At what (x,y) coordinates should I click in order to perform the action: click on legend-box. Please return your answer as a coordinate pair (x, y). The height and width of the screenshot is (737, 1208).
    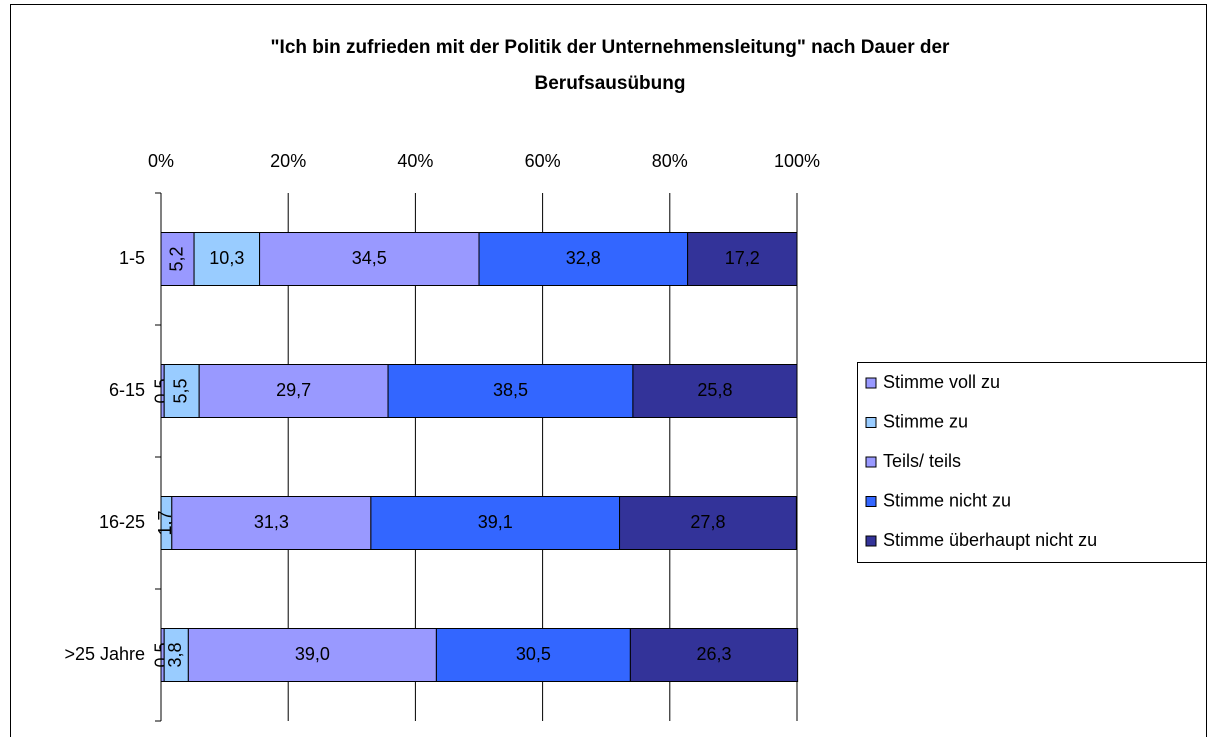
    Looking at the image, I should click on (1032, 462).